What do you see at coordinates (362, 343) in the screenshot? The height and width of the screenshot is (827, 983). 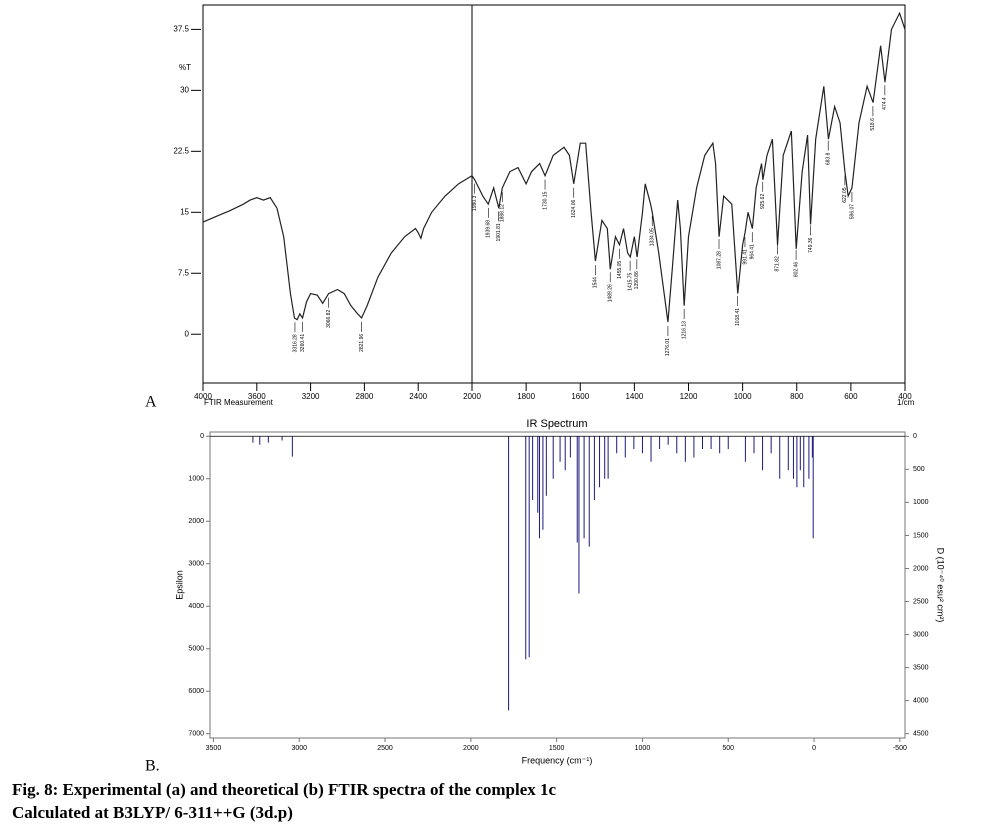 I see `peak-label: 2821.96` at bounding box center [362, 343].